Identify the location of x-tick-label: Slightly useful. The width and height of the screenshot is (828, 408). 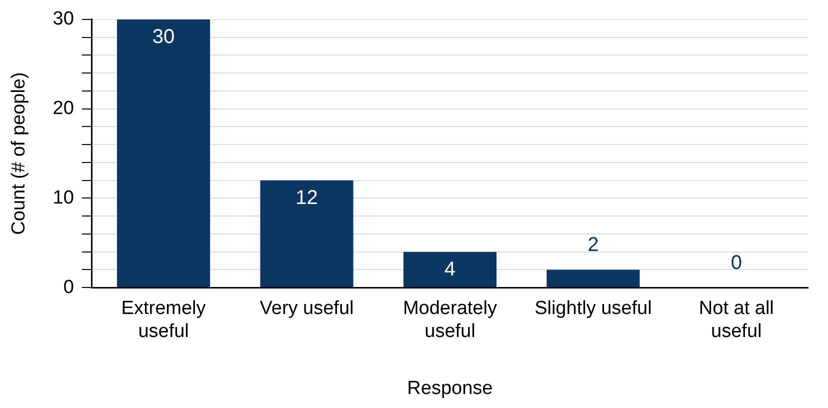
(593, 309).